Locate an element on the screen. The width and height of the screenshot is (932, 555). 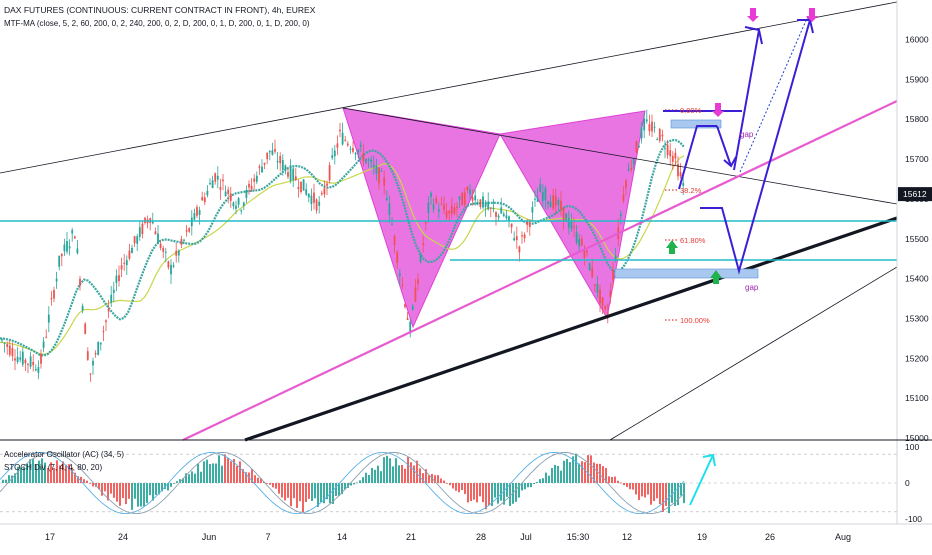
y-tick-label: 15000 is located at coordinates (917, 438).